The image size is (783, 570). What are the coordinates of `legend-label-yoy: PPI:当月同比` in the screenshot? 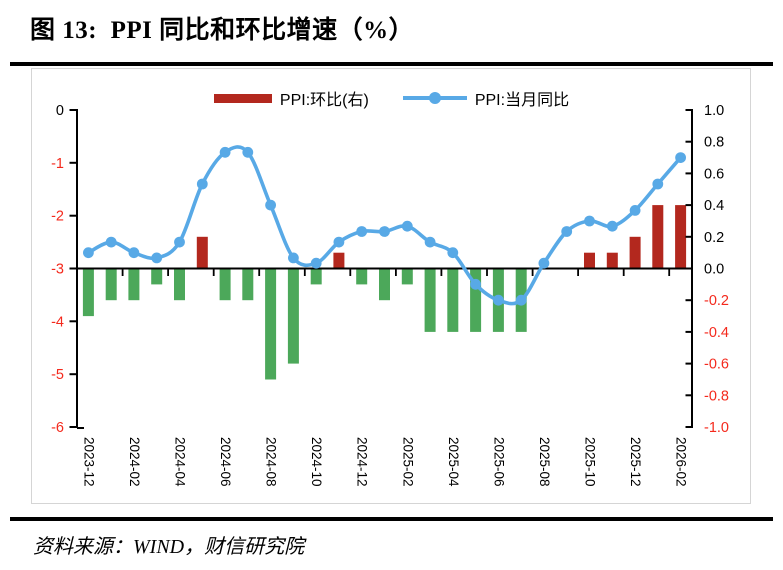 It's located at (522, 100).